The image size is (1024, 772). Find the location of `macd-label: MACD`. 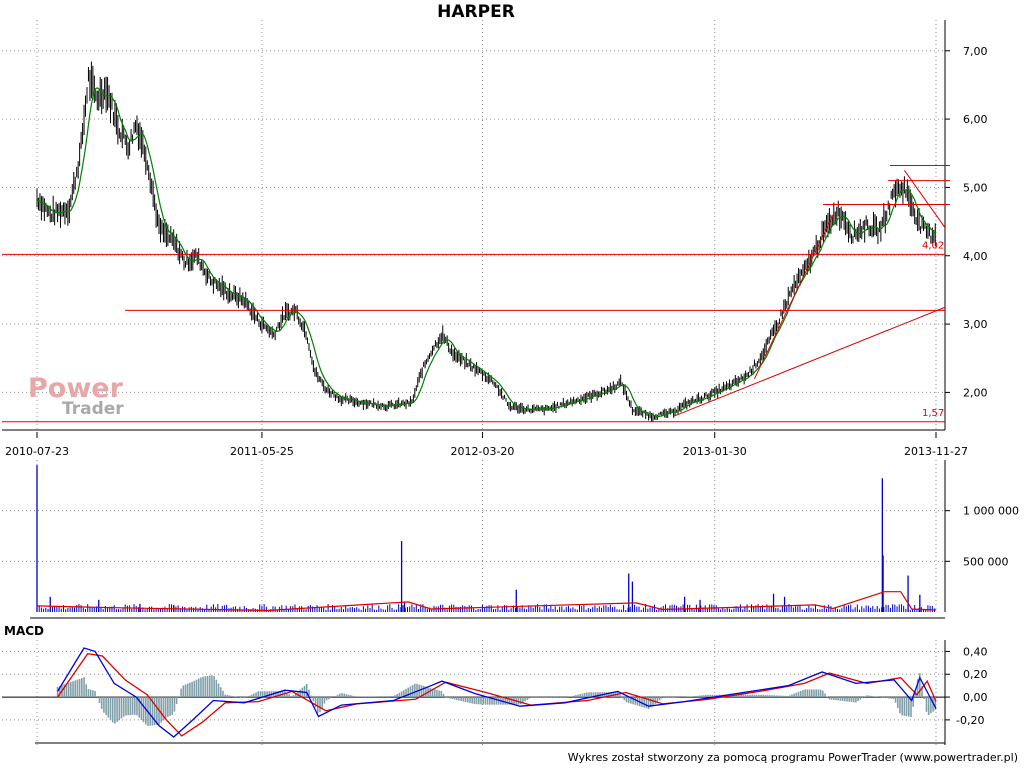

macd-label: MACD is located at coordinates (24, 631).